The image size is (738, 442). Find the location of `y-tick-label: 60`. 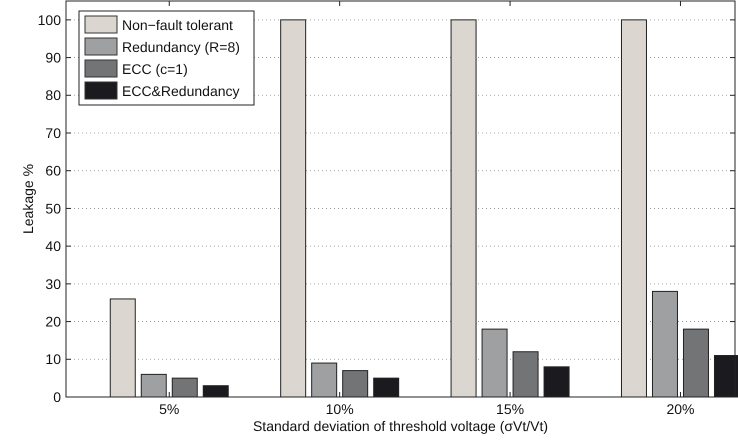

y-tick-label: 60 is located at coordinates (53, 170).